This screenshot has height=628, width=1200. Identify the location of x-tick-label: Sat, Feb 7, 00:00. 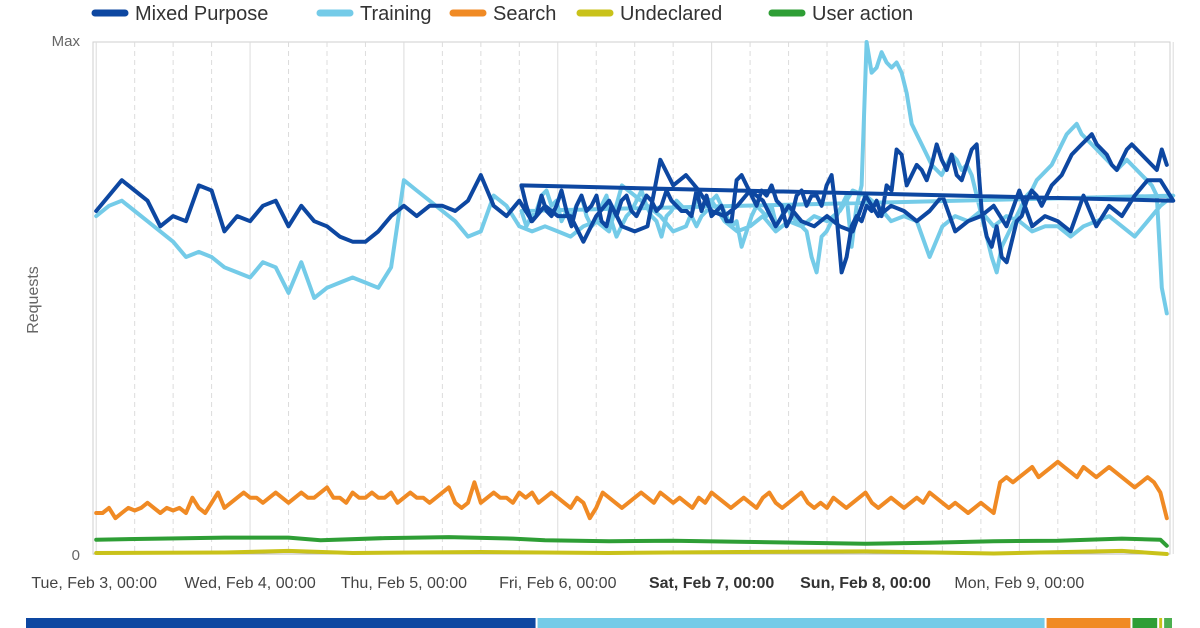
(711, 583).